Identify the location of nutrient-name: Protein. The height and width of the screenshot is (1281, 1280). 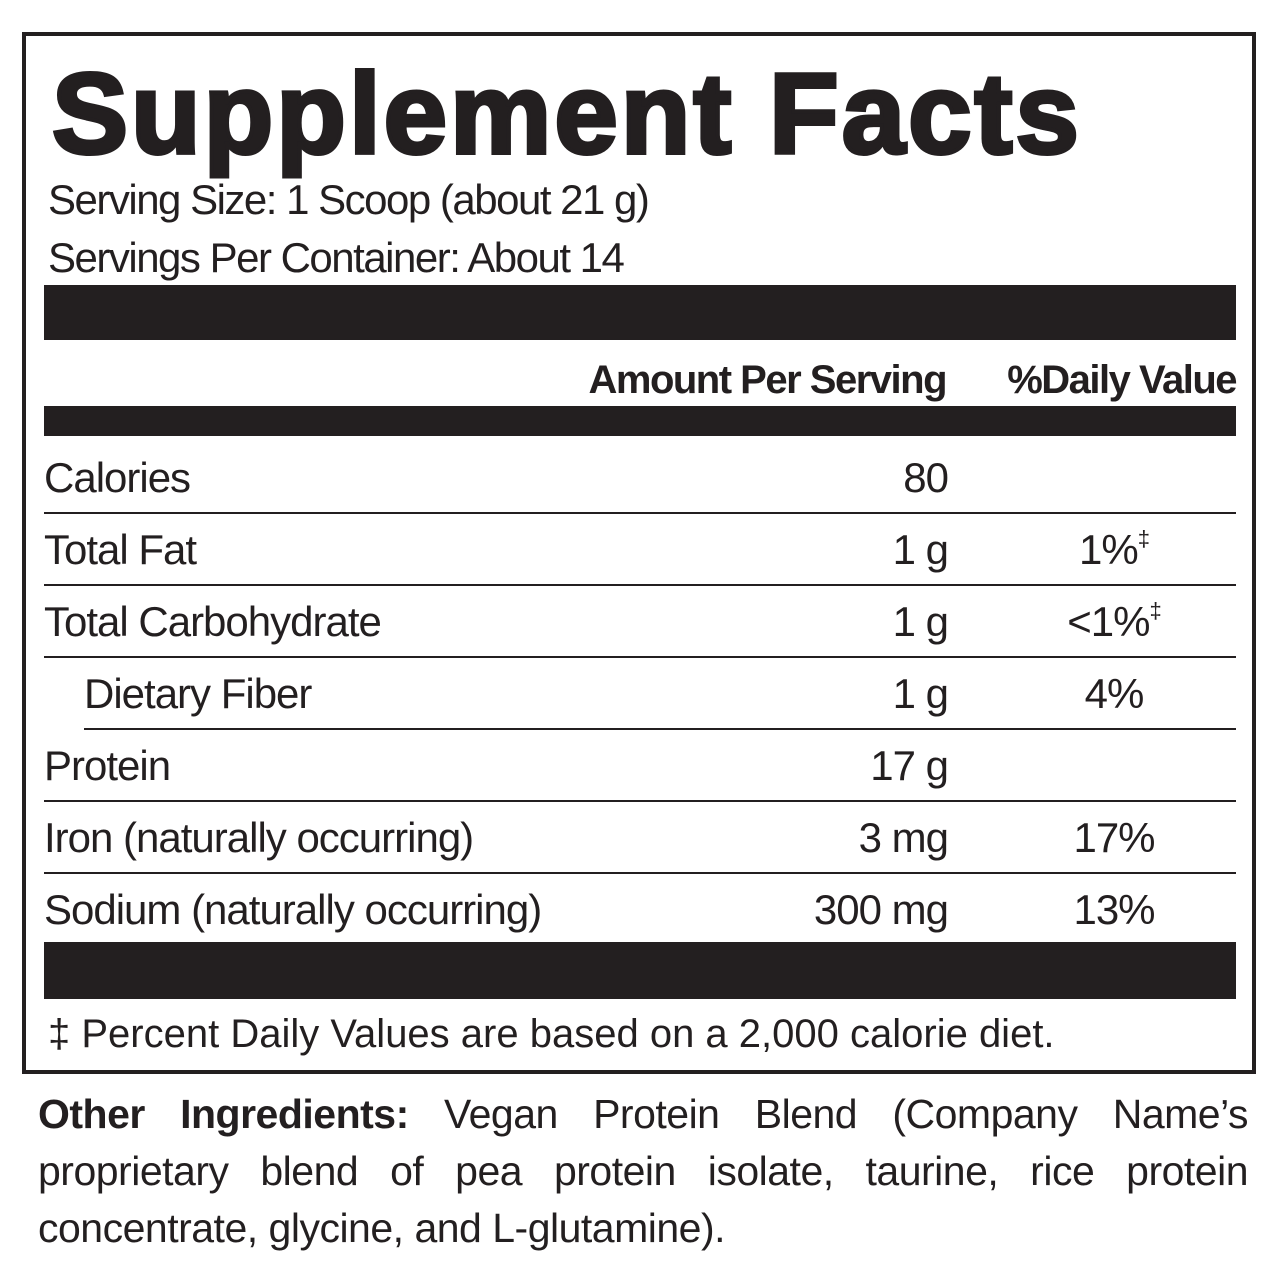
(107, 765).